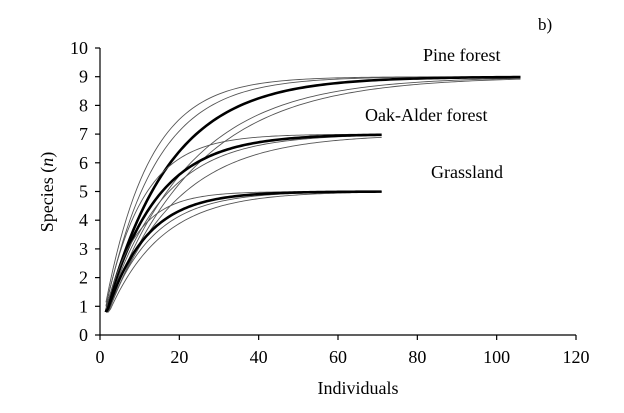 This screenshot has width=624, height=413. Describe the element at coordinates (100, 357) in the screenshot. I see `x-tick-label: 0` at that location.